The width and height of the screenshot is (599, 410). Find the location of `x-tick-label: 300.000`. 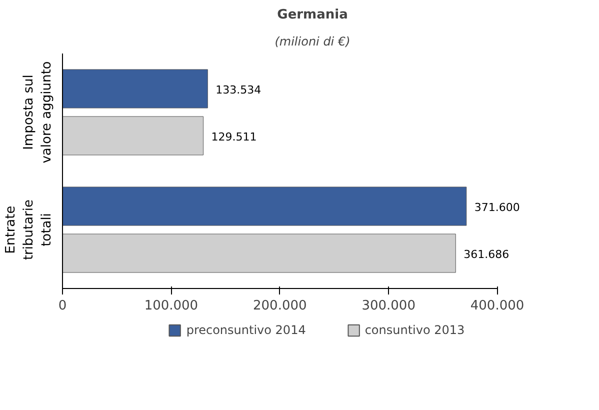

x-tick-label: 300.000 is located at coordinates (389, 306).